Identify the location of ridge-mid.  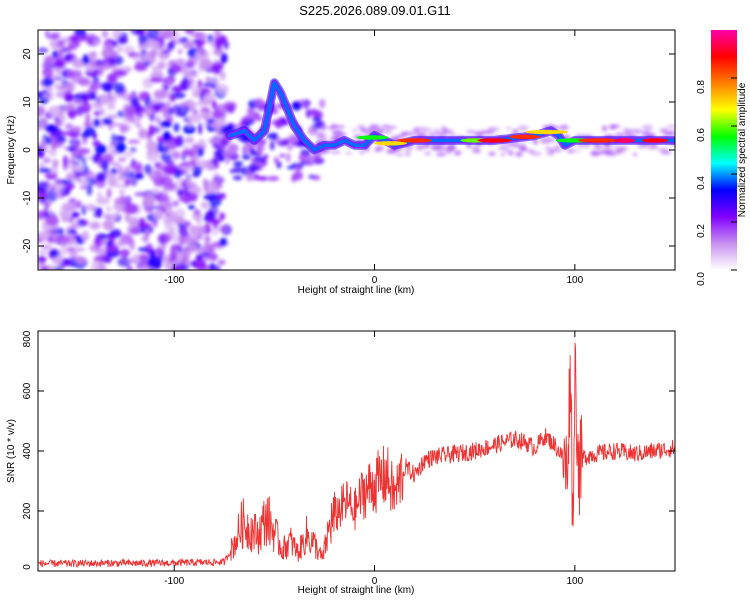
(451, 116).